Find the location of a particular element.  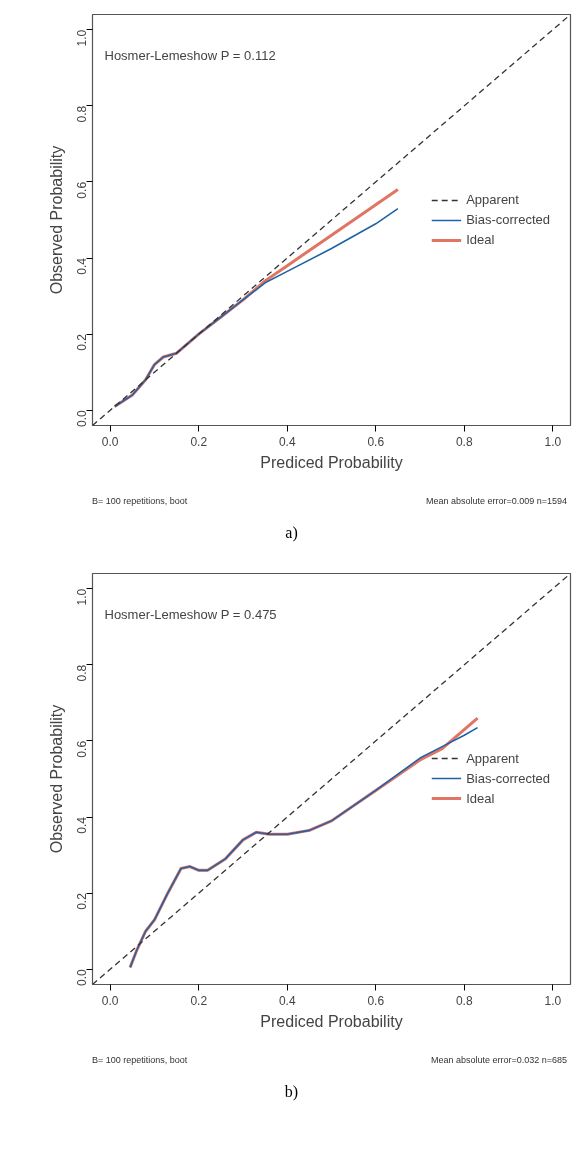

text: a) is located at coordinates (291, 533).